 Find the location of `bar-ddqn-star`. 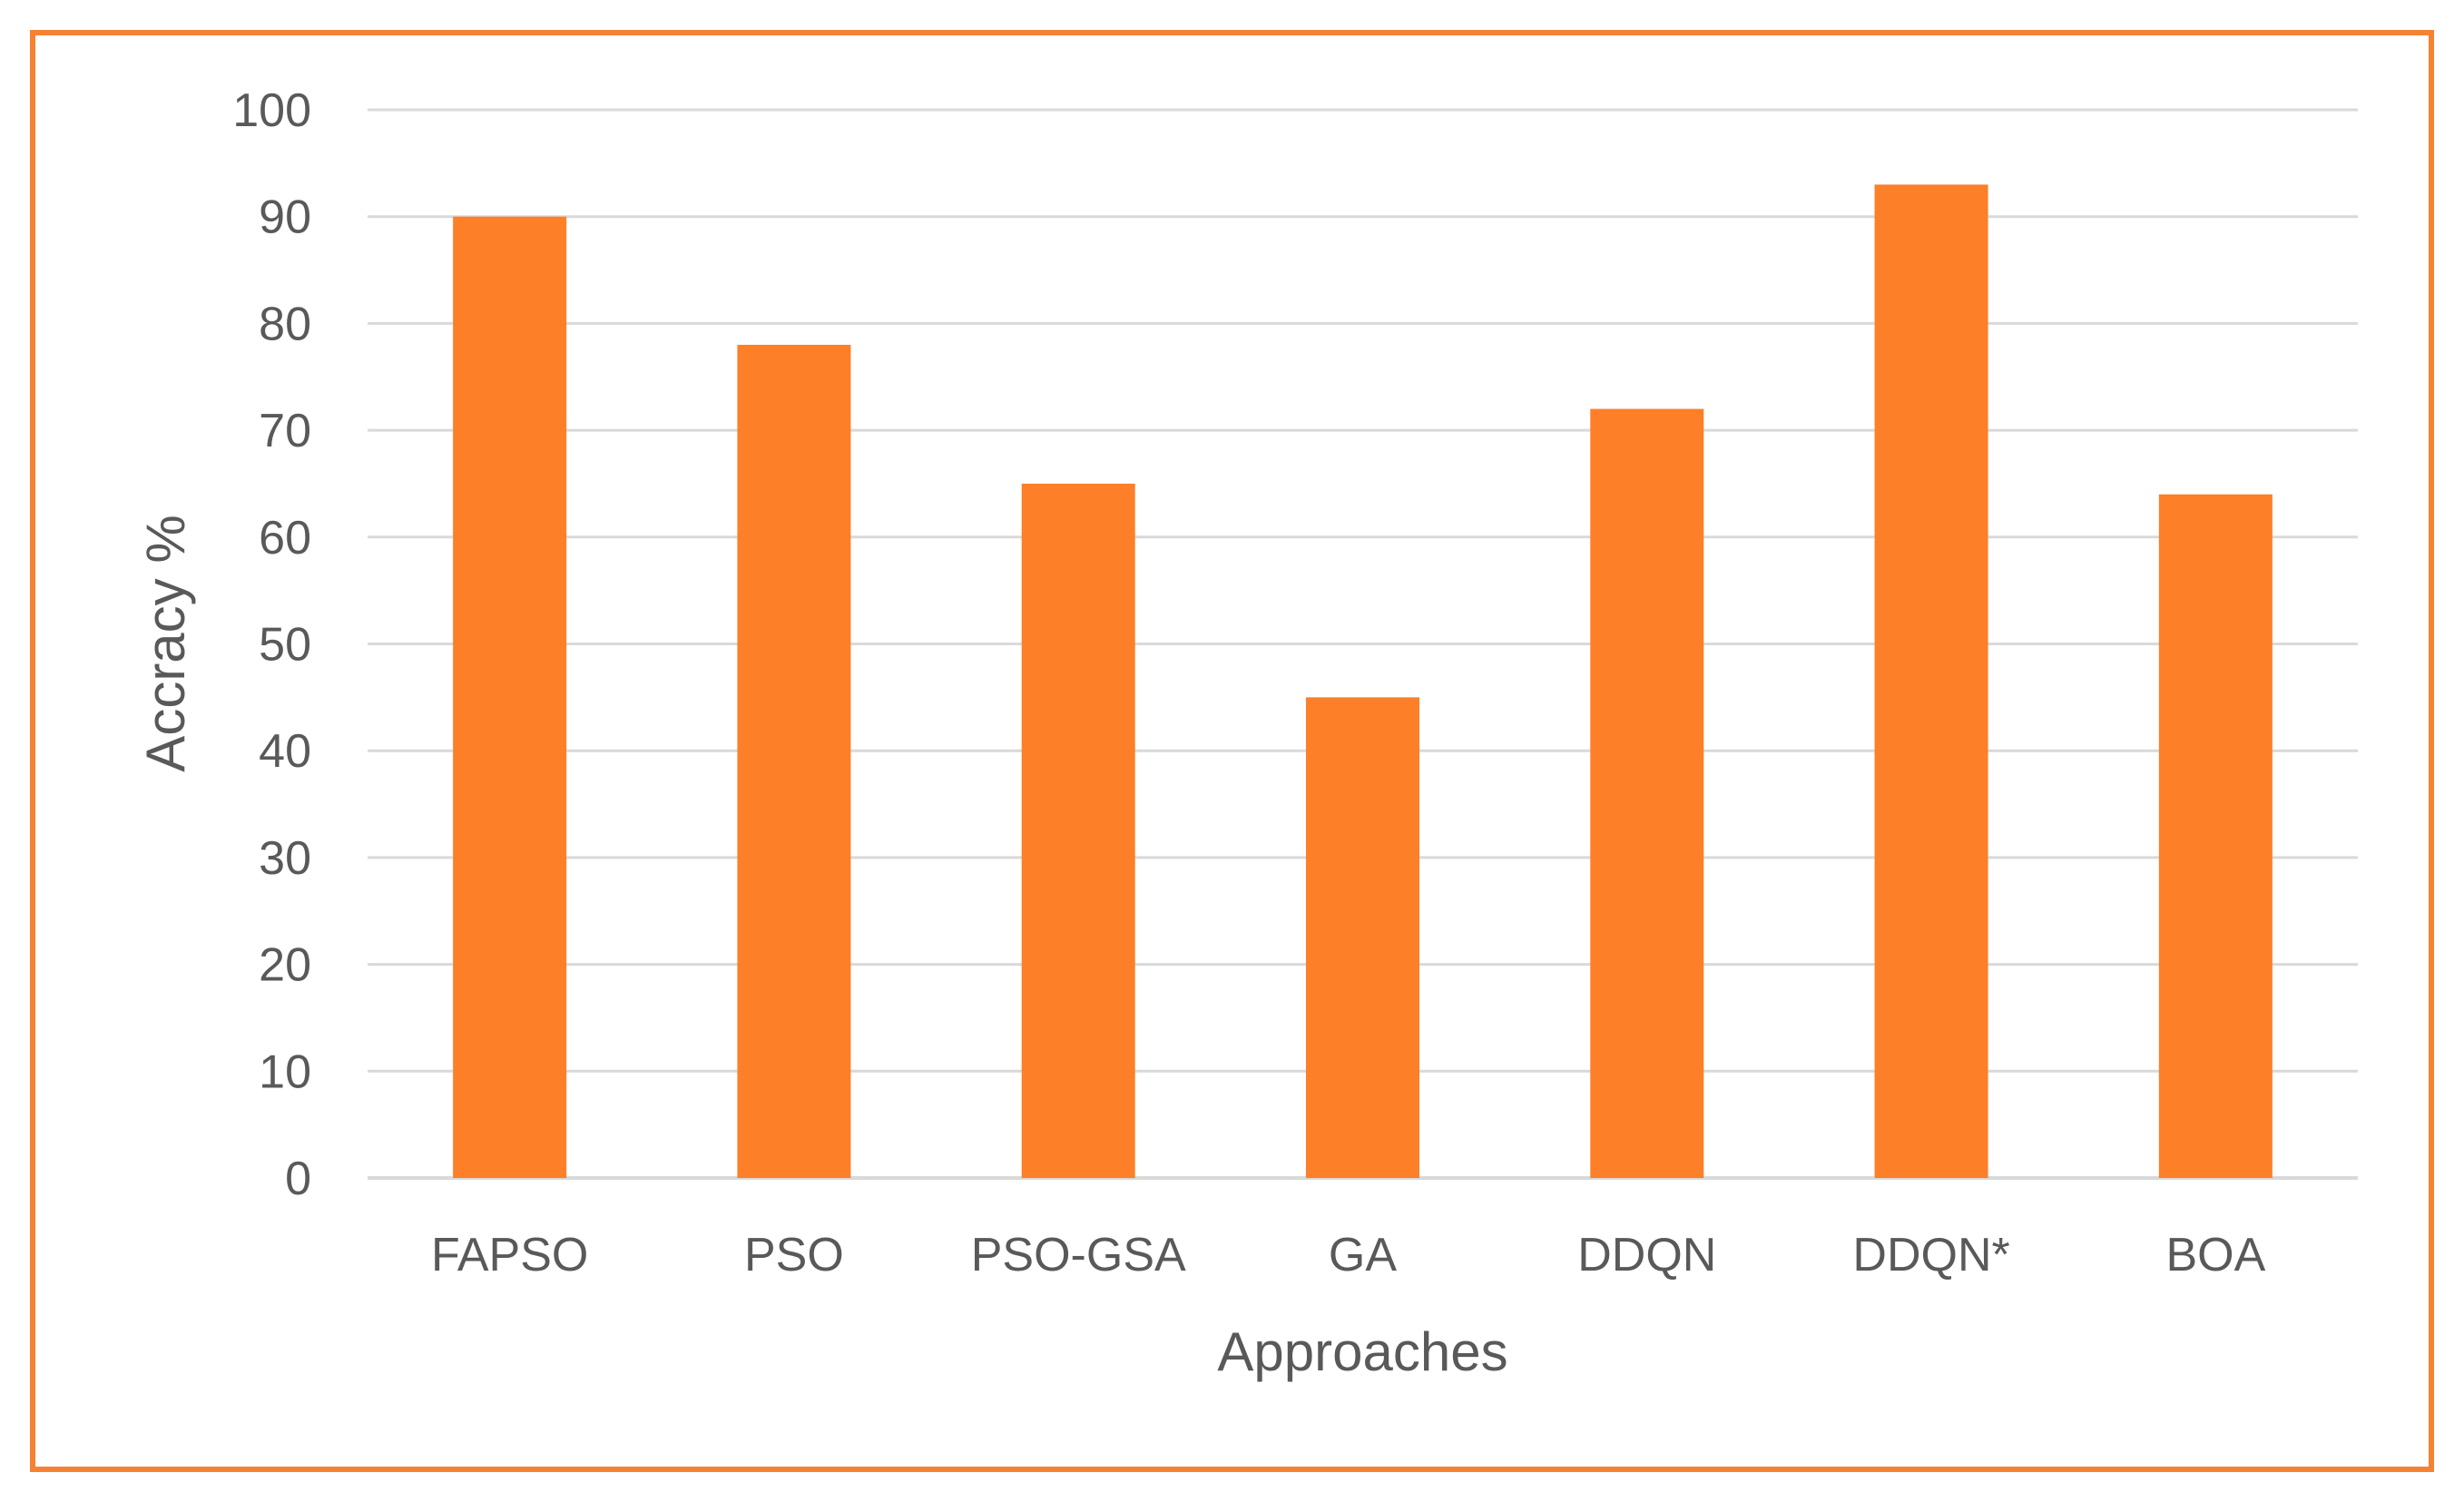

bar-ddqn-star is located at coordinates (1931, 681).